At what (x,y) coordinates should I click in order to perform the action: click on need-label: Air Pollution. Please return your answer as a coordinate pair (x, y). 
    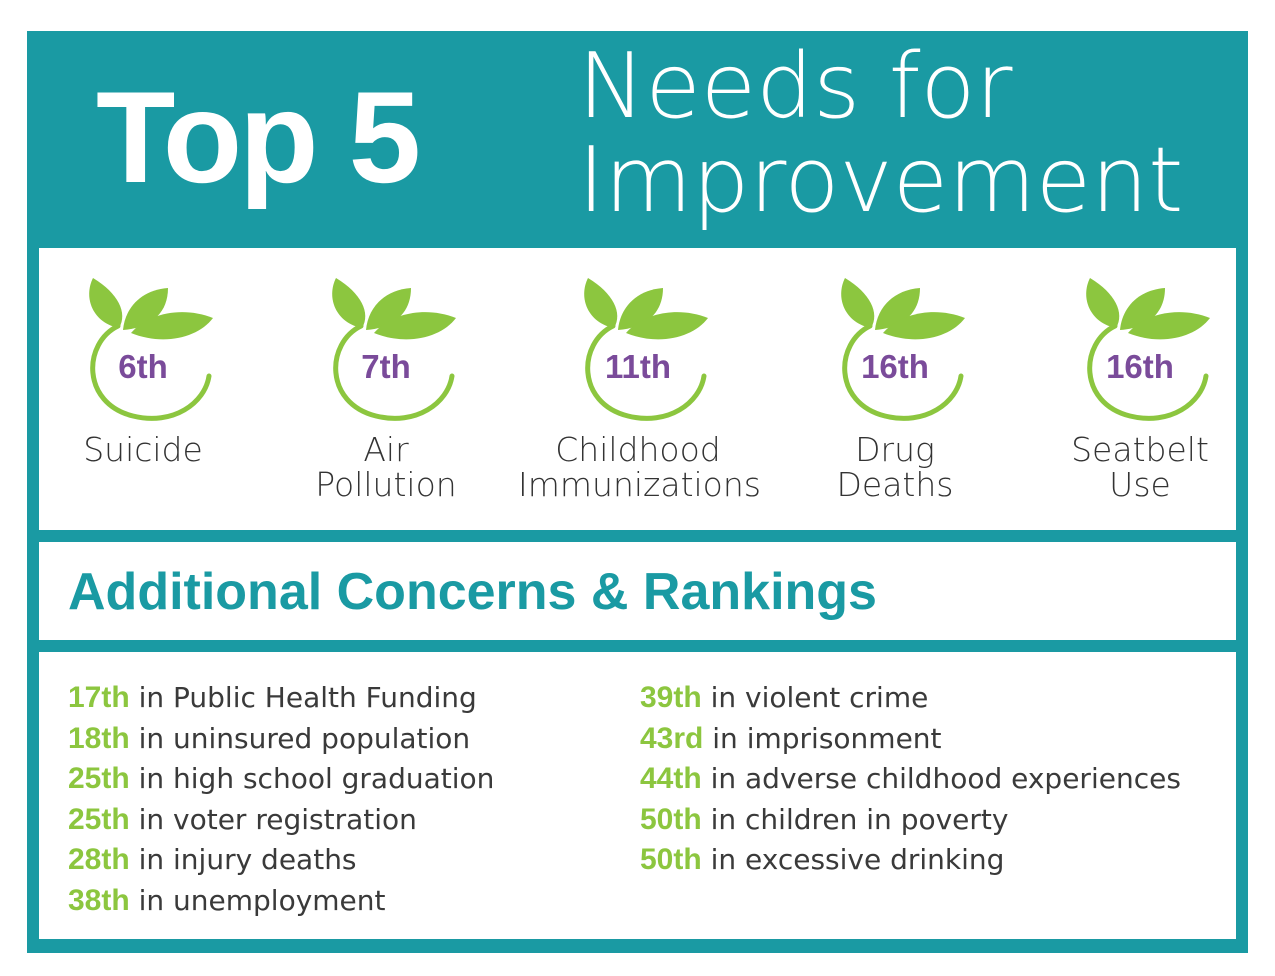
    Looking at the image, I should click on (386, 467).